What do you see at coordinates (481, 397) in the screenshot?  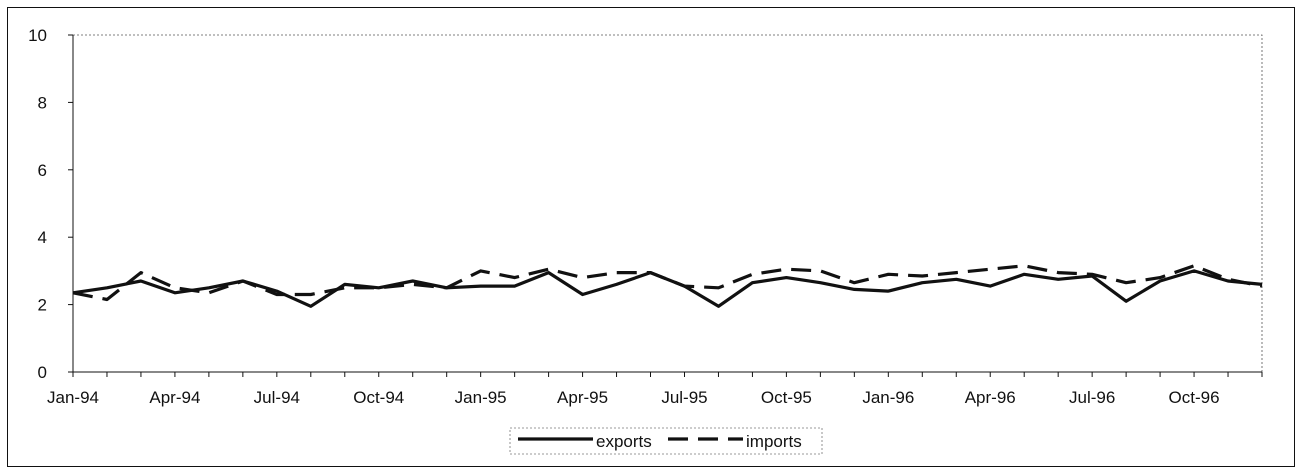 I see `x-tick-label: Jan-95` at bounding box center [481, 397].